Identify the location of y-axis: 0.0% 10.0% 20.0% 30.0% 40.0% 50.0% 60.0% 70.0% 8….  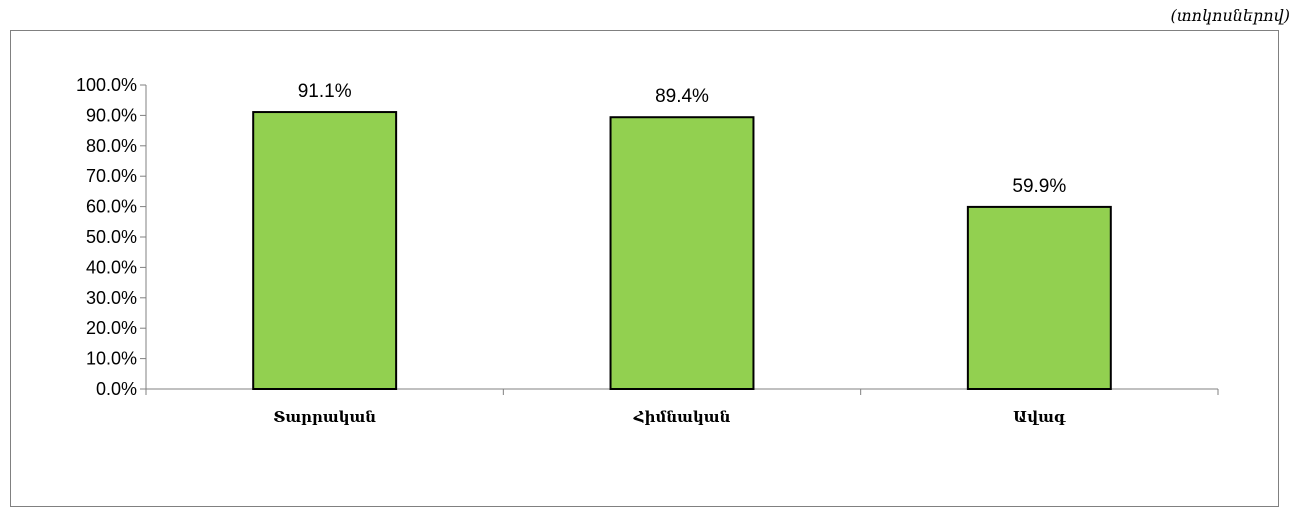
(111, 237).